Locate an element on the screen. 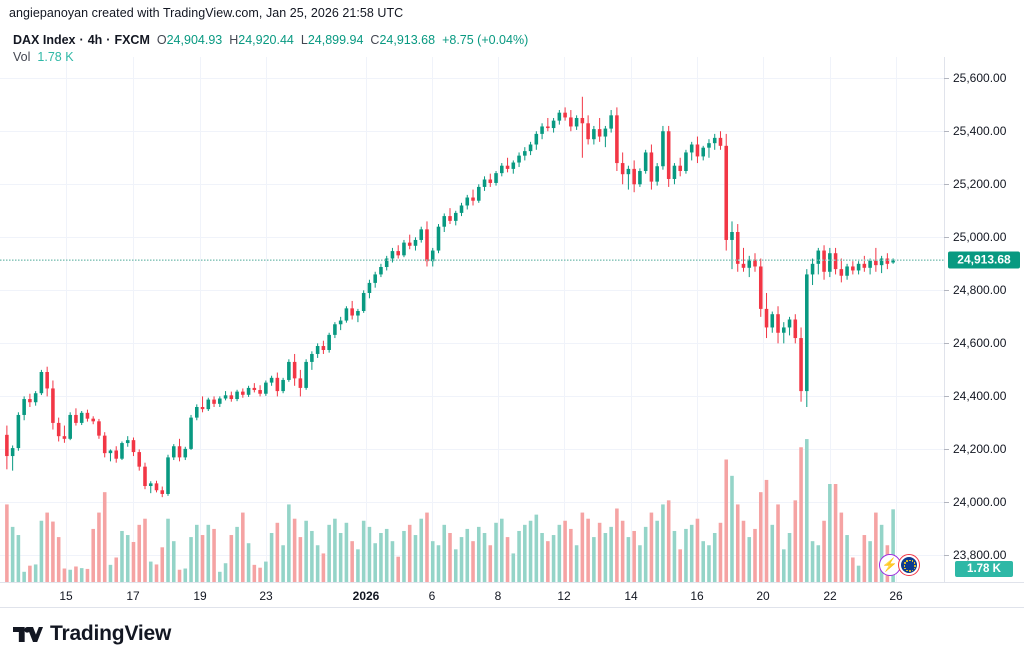  price-tick-label: 25,200.00 is located at coordinates (980, 184).